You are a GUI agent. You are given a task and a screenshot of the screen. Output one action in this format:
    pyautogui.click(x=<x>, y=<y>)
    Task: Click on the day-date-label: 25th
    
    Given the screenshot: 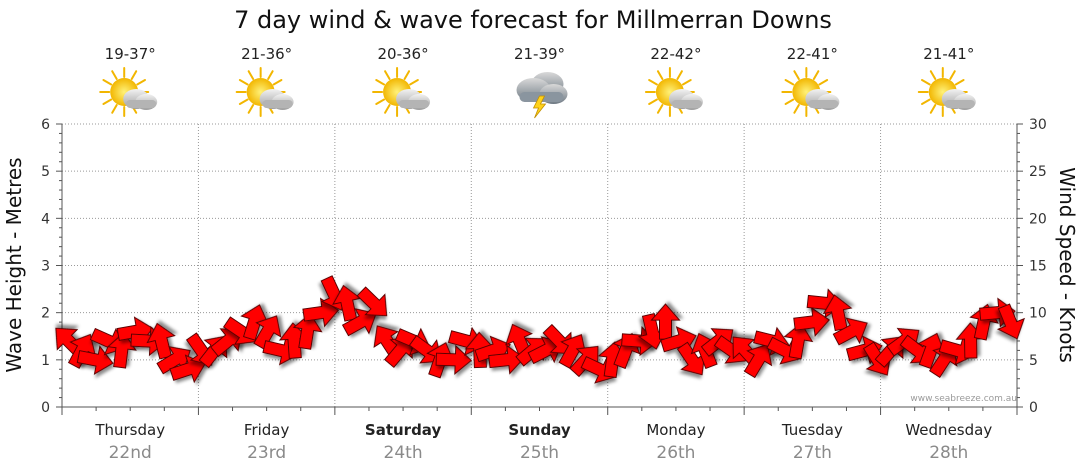 What is the action you would take?
    pyautogui.click(x=539, y=453)
    